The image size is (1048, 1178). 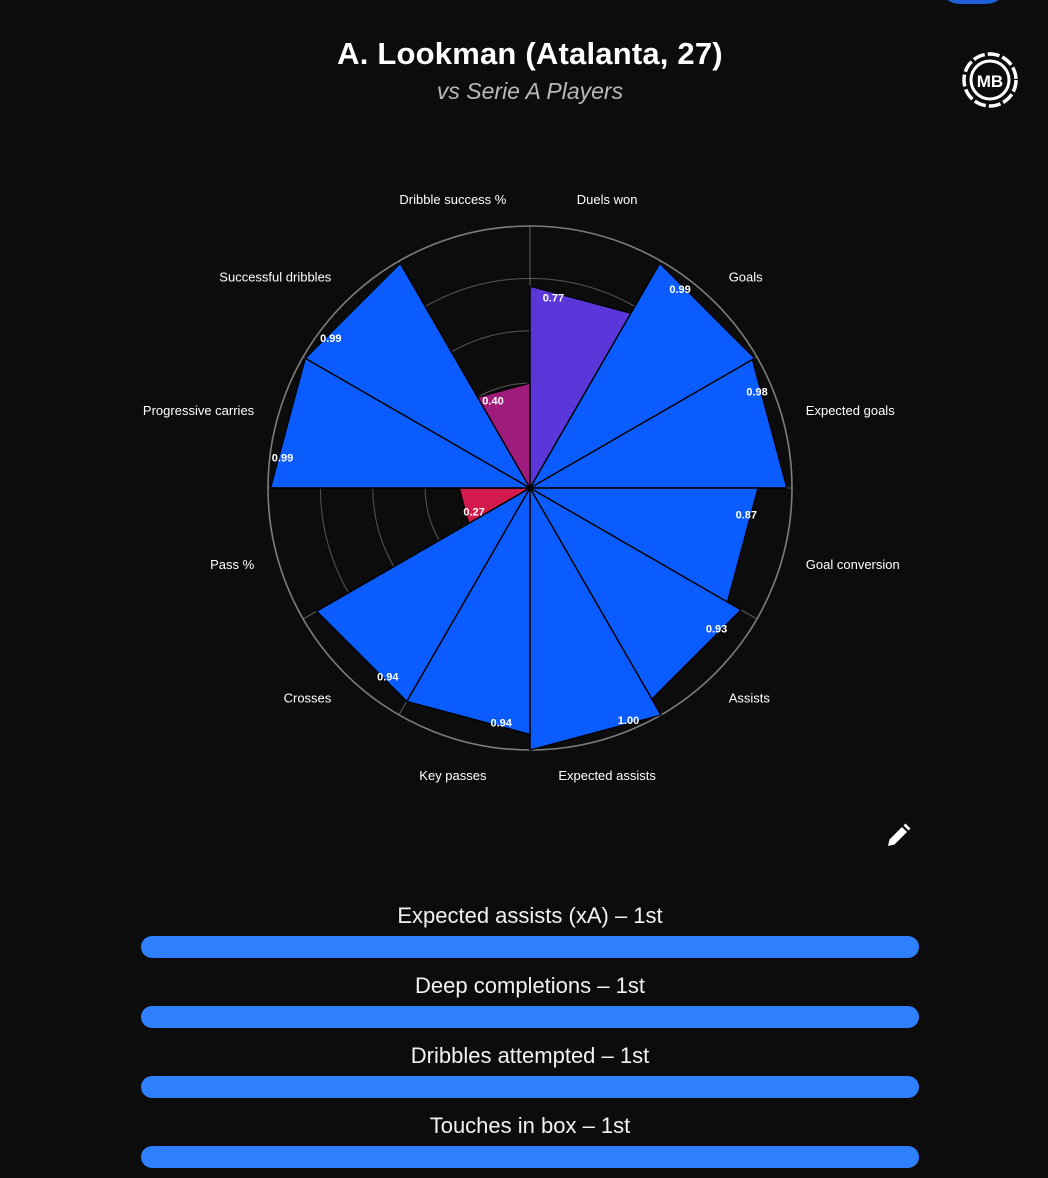 I want to click on metric-item: Dribbles attempted – 1st, so click(x=530, y=1073).